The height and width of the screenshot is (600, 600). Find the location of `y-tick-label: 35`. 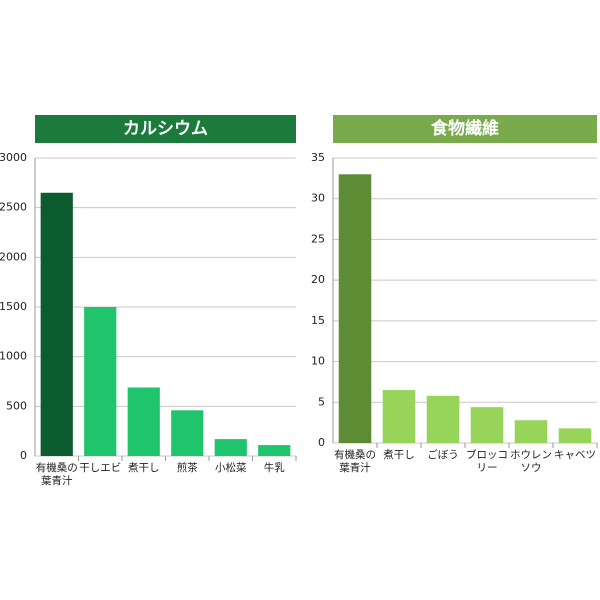

y-tick-label: 35 is located at coordinates (318, 157).